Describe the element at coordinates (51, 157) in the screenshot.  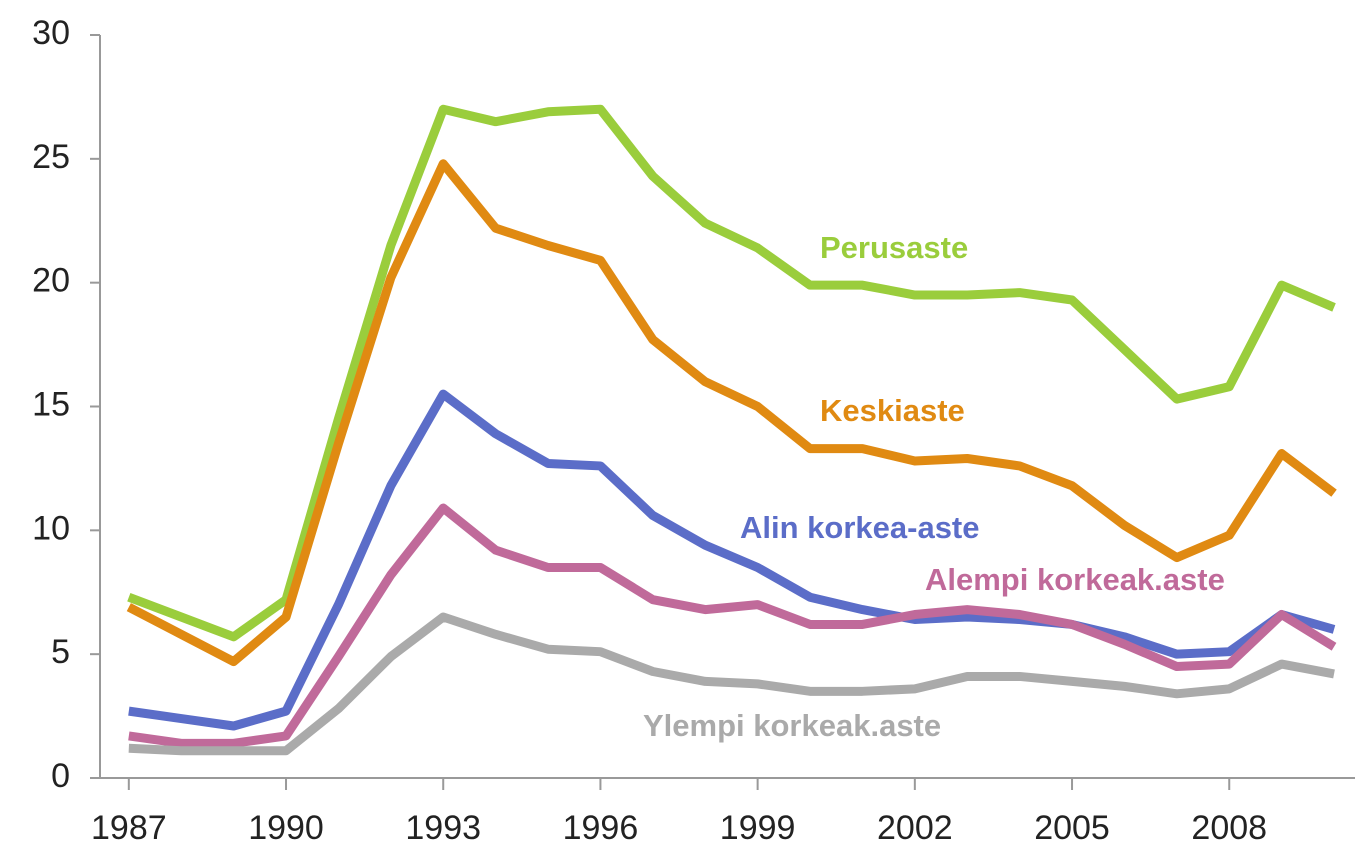
I see `y-tick-label: 25` at that location.